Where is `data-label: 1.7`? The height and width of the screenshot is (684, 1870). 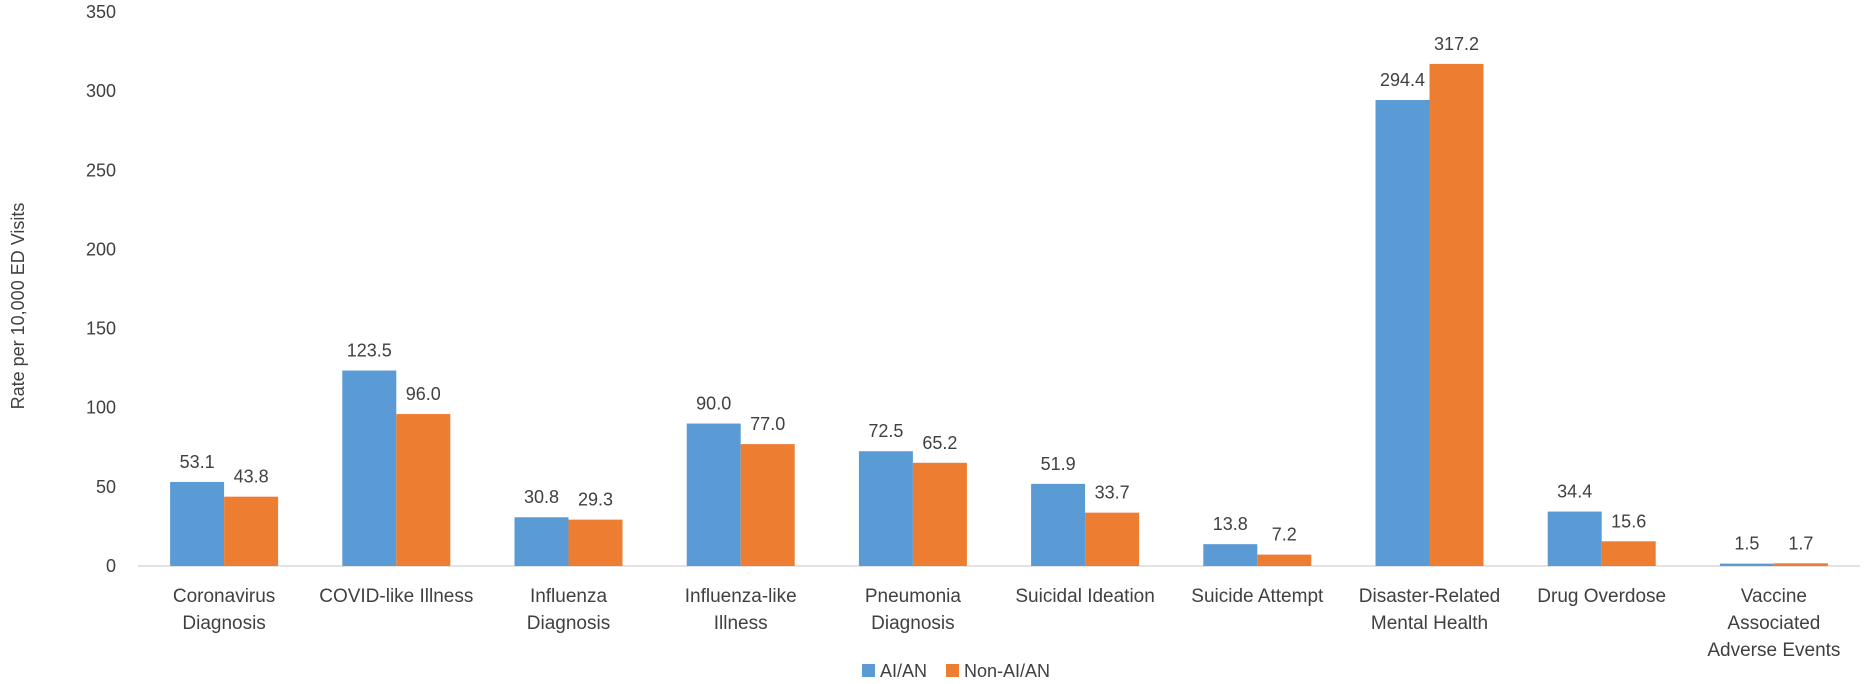
data-label: 1.7 is located at coordinates (1800, 543).